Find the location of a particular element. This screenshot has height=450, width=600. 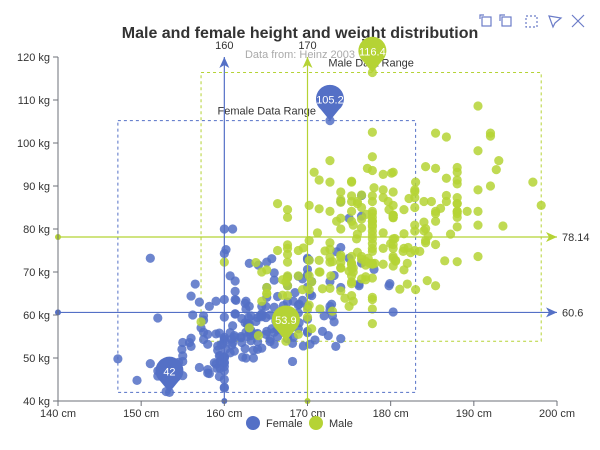

y-tick-label: 110 kg is located at coordinates (34, 101).